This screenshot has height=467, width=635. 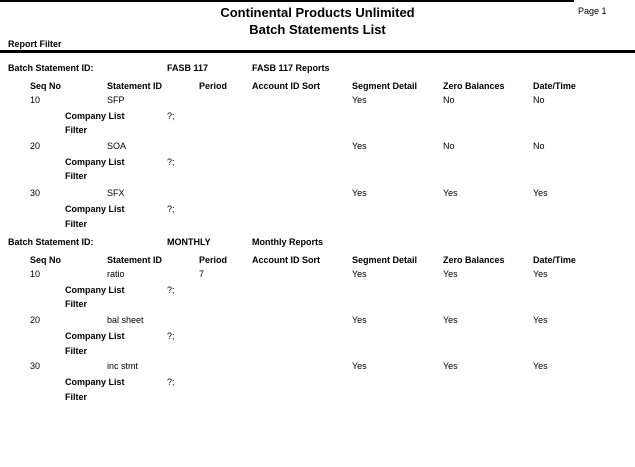 What do you see at coordinates (123, 366) in the screenshot?
I see `statement-id-value: inc stmt` at bounding box center [123, 366].